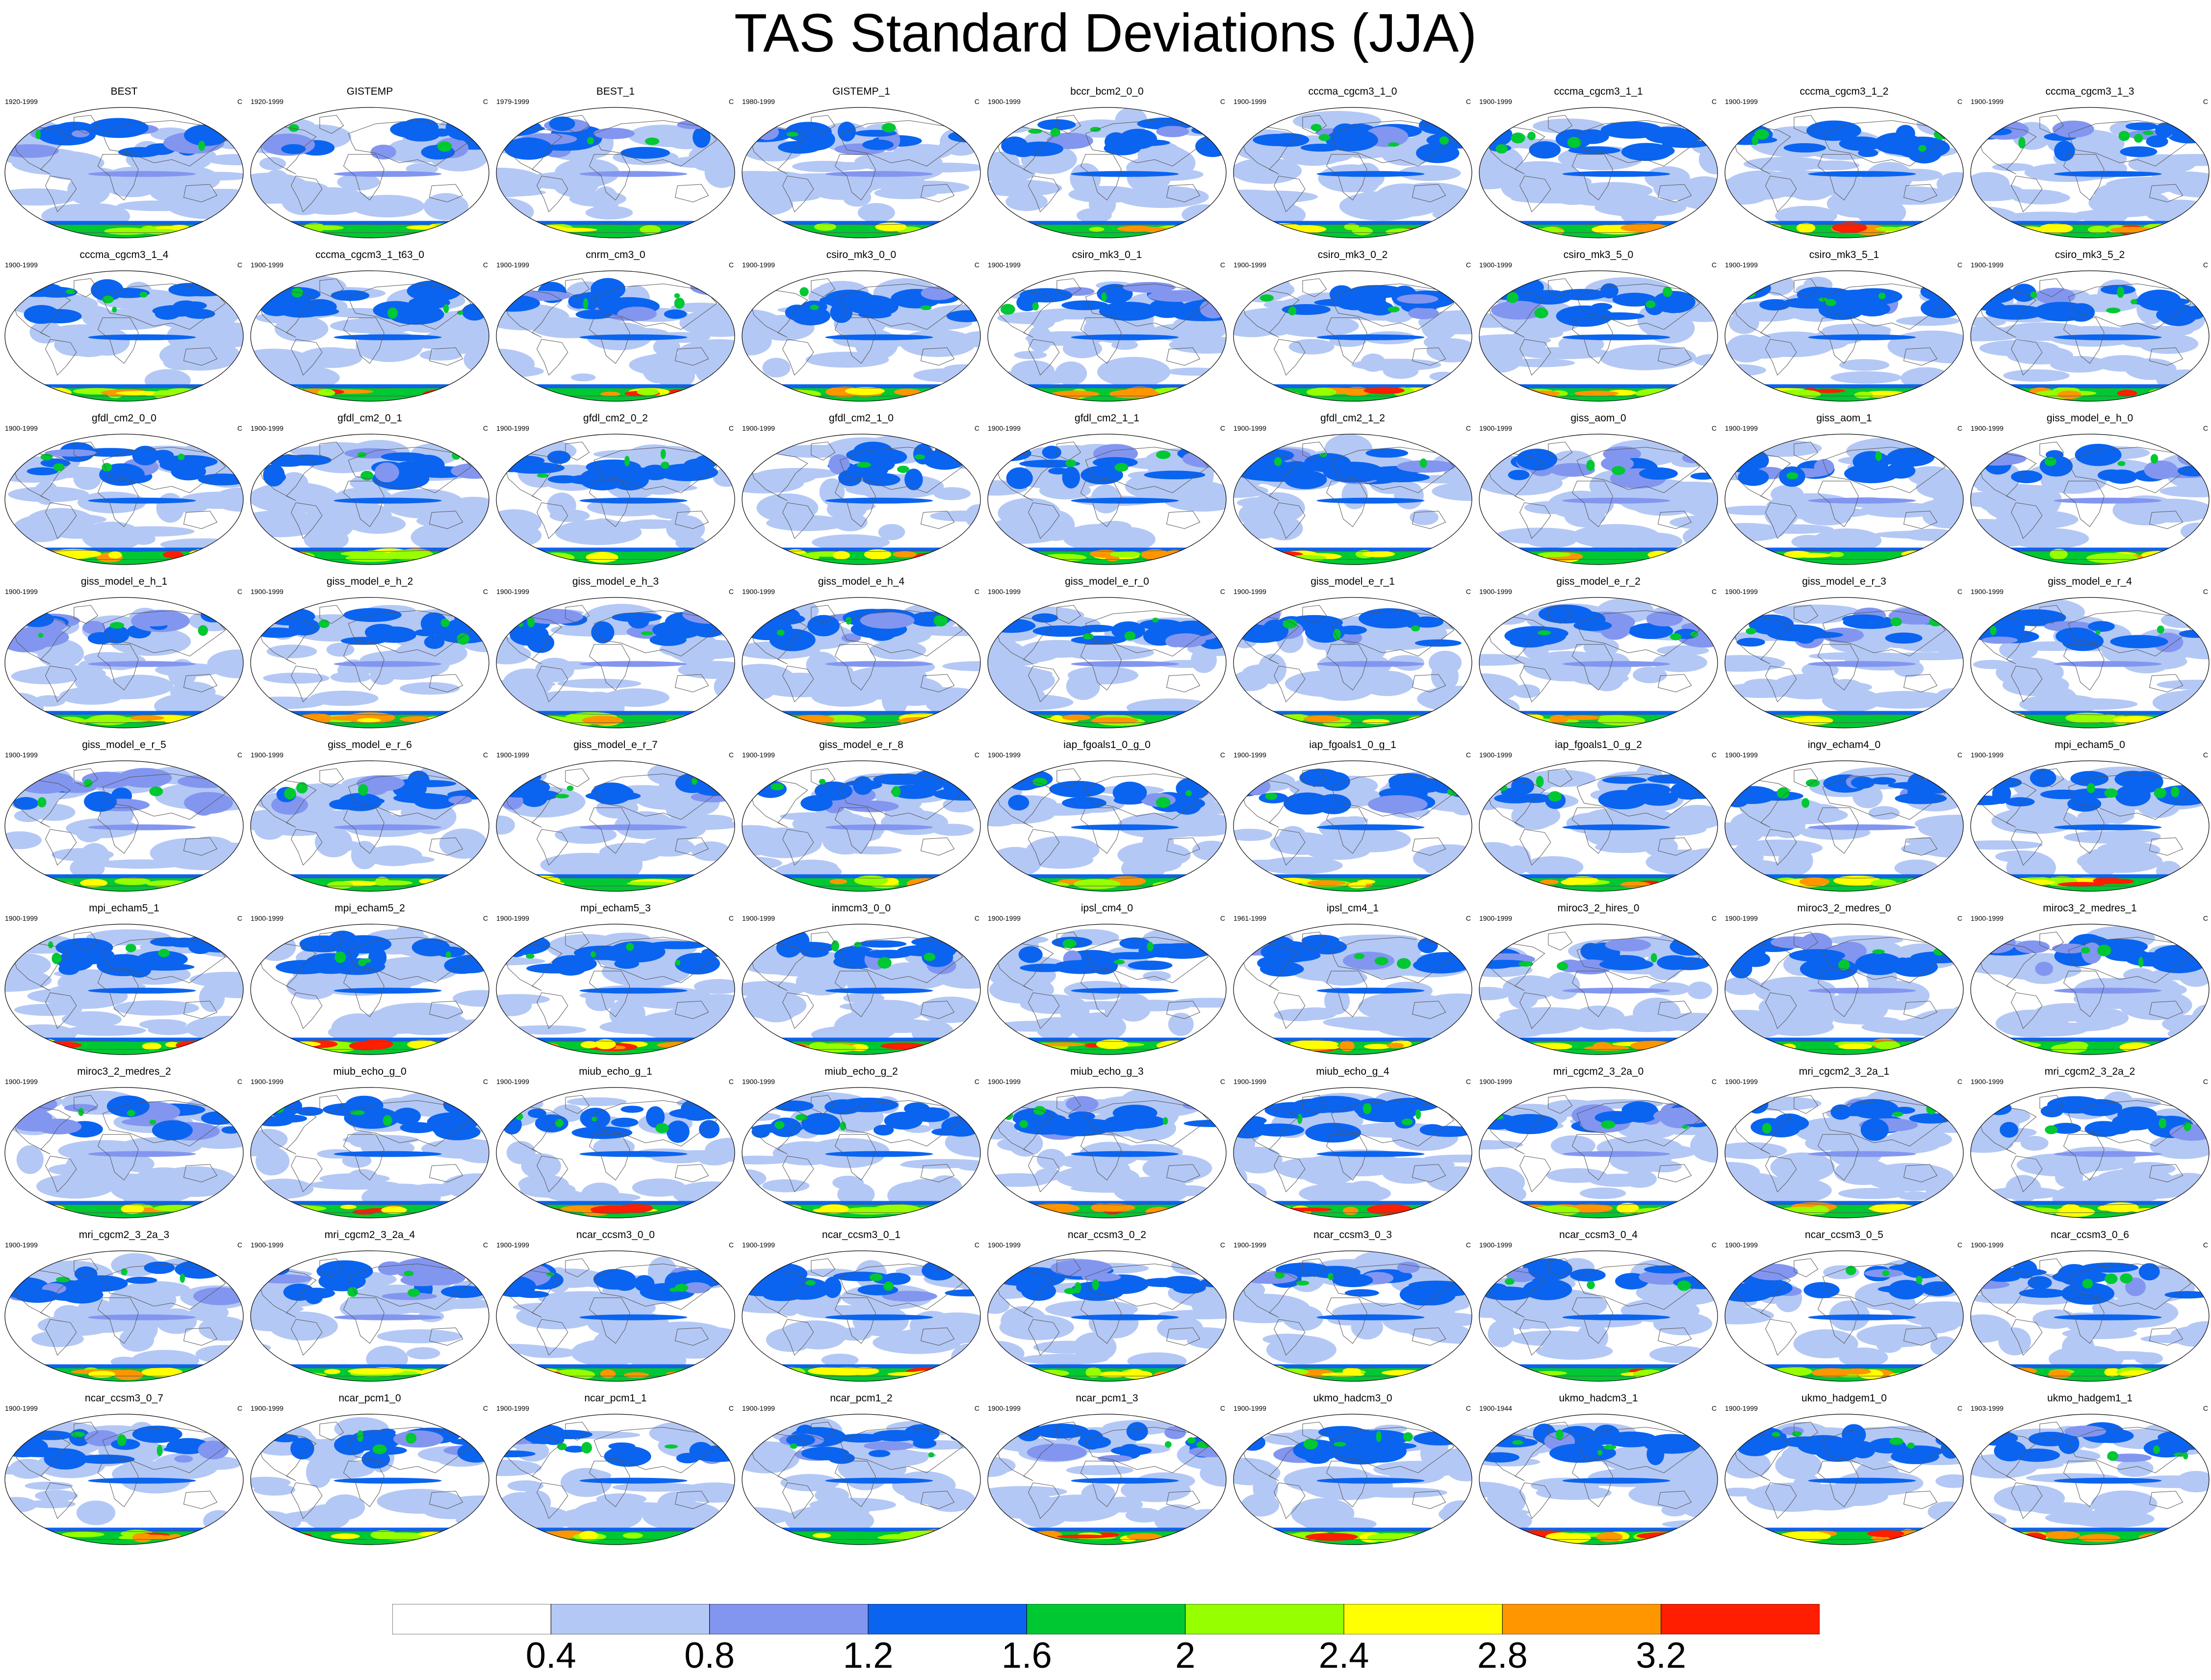  I want to click on panel-title: giss_model_e_r_7, so click(615, 744).